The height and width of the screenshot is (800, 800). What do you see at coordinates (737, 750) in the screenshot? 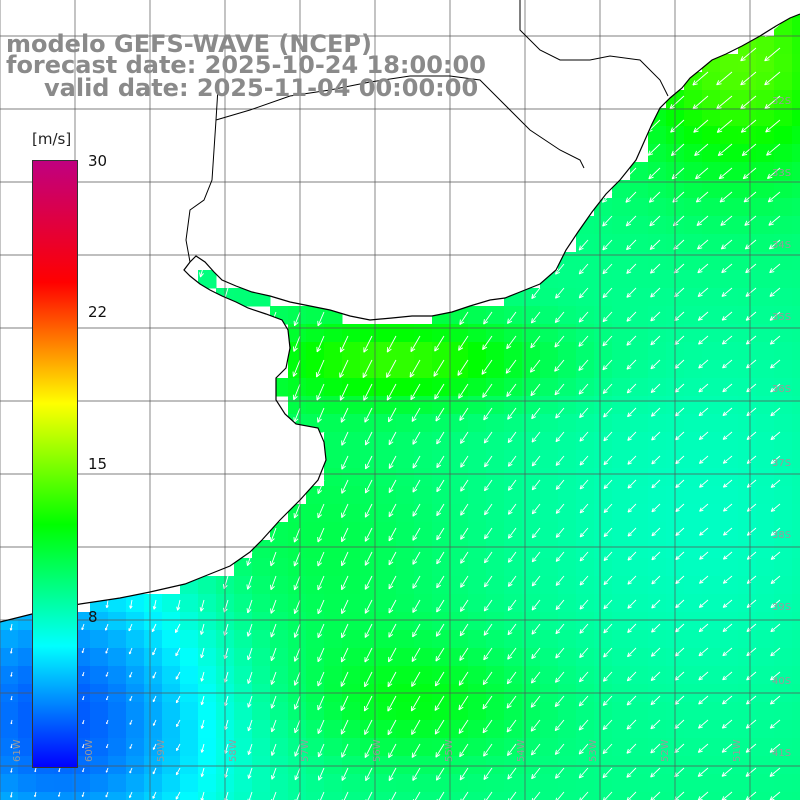
I see `lon-label: 51W` at bounding box center [737, 750].